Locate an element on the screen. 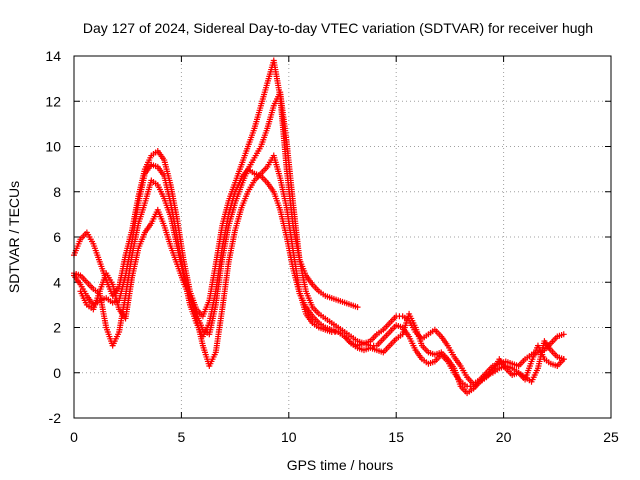  x-tick-label: 20 is located at coordinates (504, 437).